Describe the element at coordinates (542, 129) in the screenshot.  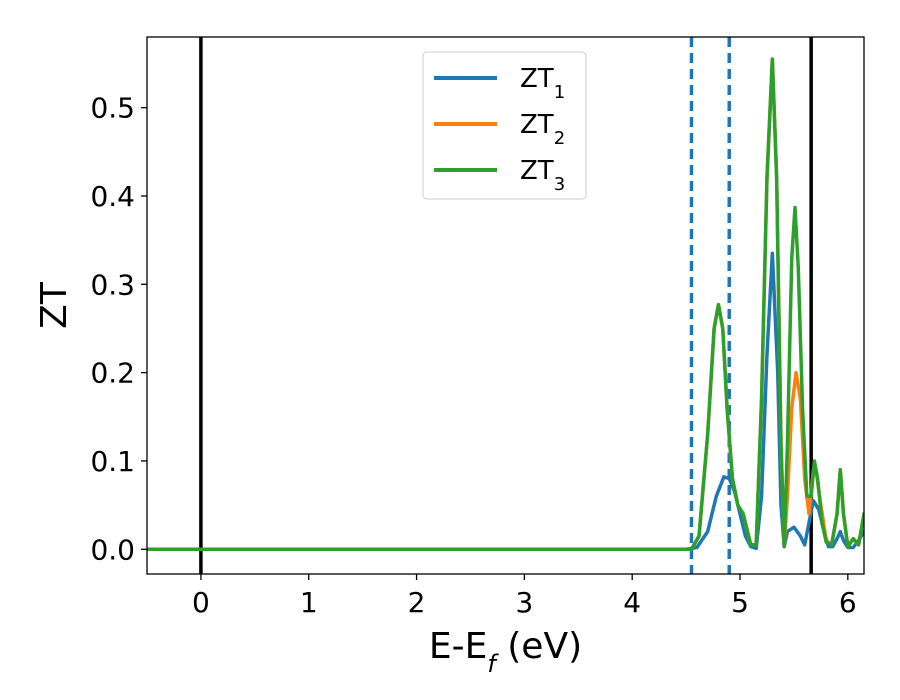
I see `legend-label-zt2: ZT2` at that location.